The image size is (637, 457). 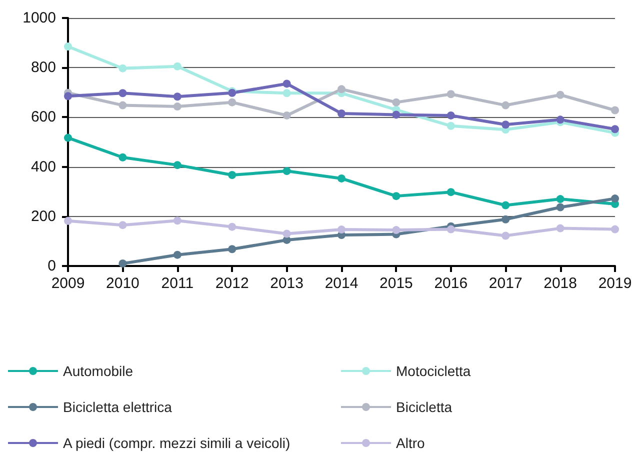 What do you see at coordinates (43, 216) in the screenshot?
I see `y-tick-label: 200` at bounding box center [43, 216].